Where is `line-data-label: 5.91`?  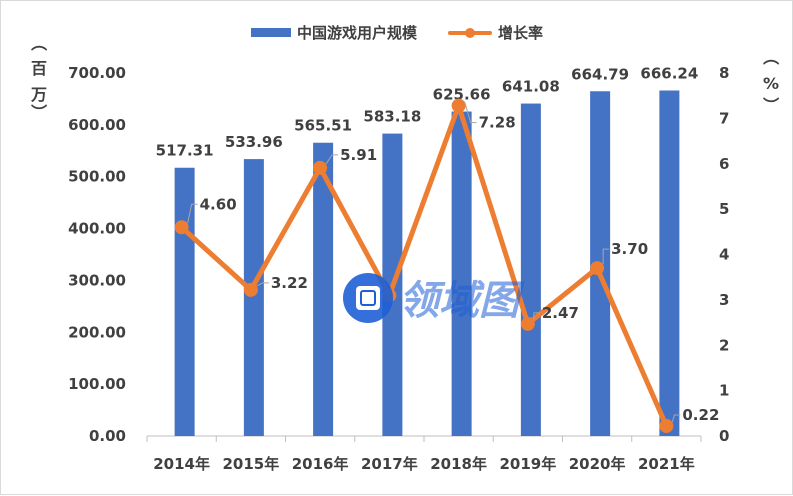 line-data-label: 5.91 is located at coordinates (358, 155).